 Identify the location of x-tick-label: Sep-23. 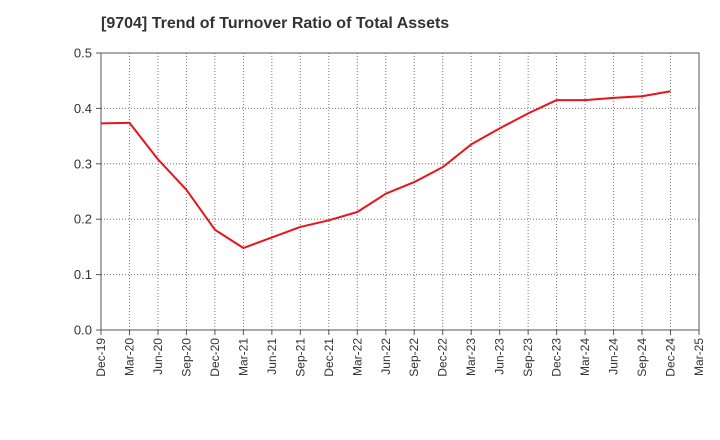
(528, 357).